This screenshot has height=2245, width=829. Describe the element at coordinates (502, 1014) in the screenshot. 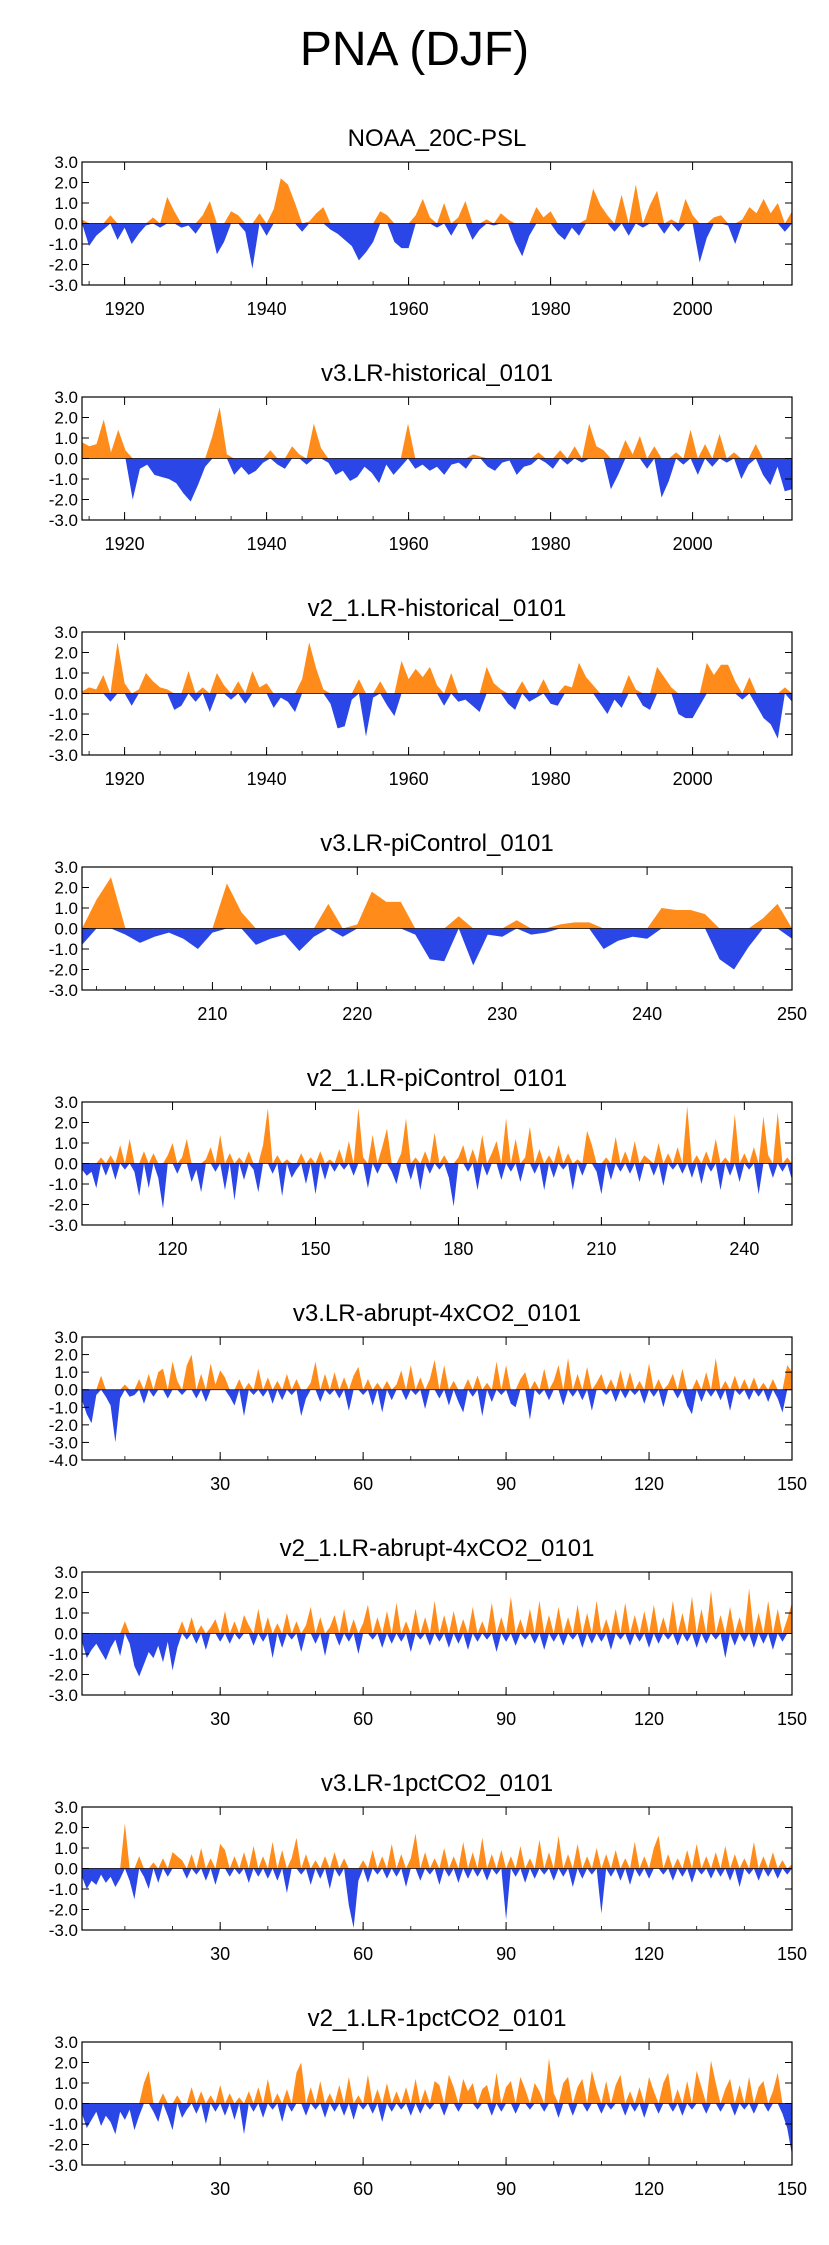

I see `x-tick-label: 230` at that location.